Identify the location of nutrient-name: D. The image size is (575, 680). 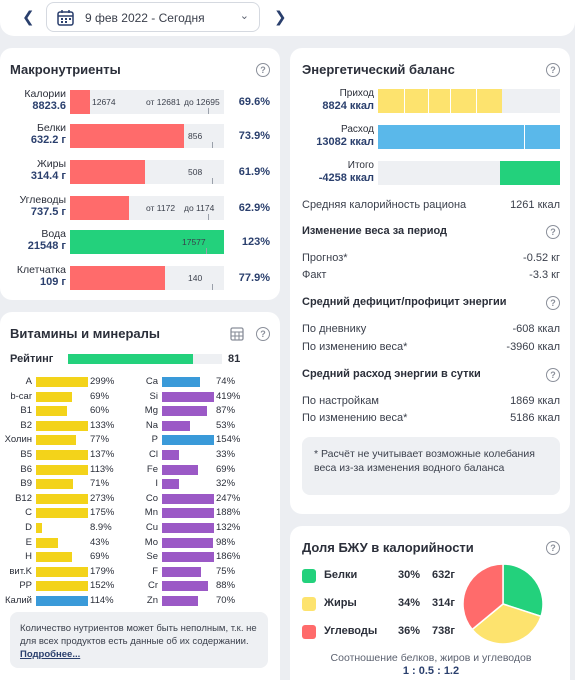
(28, 527).